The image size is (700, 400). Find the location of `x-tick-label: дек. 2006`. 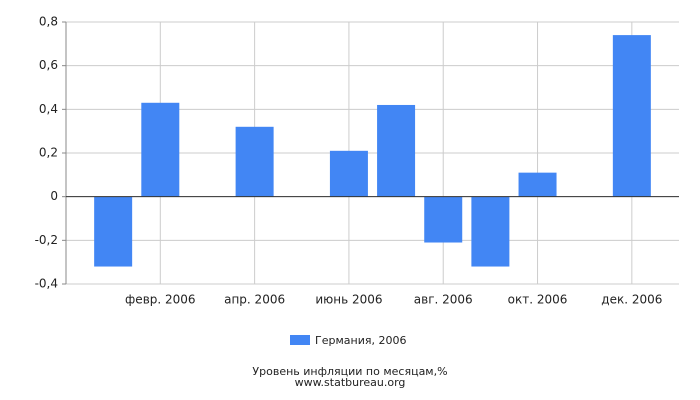

x-tick-label: дек. 2006 is located at coordinates (631, 300).